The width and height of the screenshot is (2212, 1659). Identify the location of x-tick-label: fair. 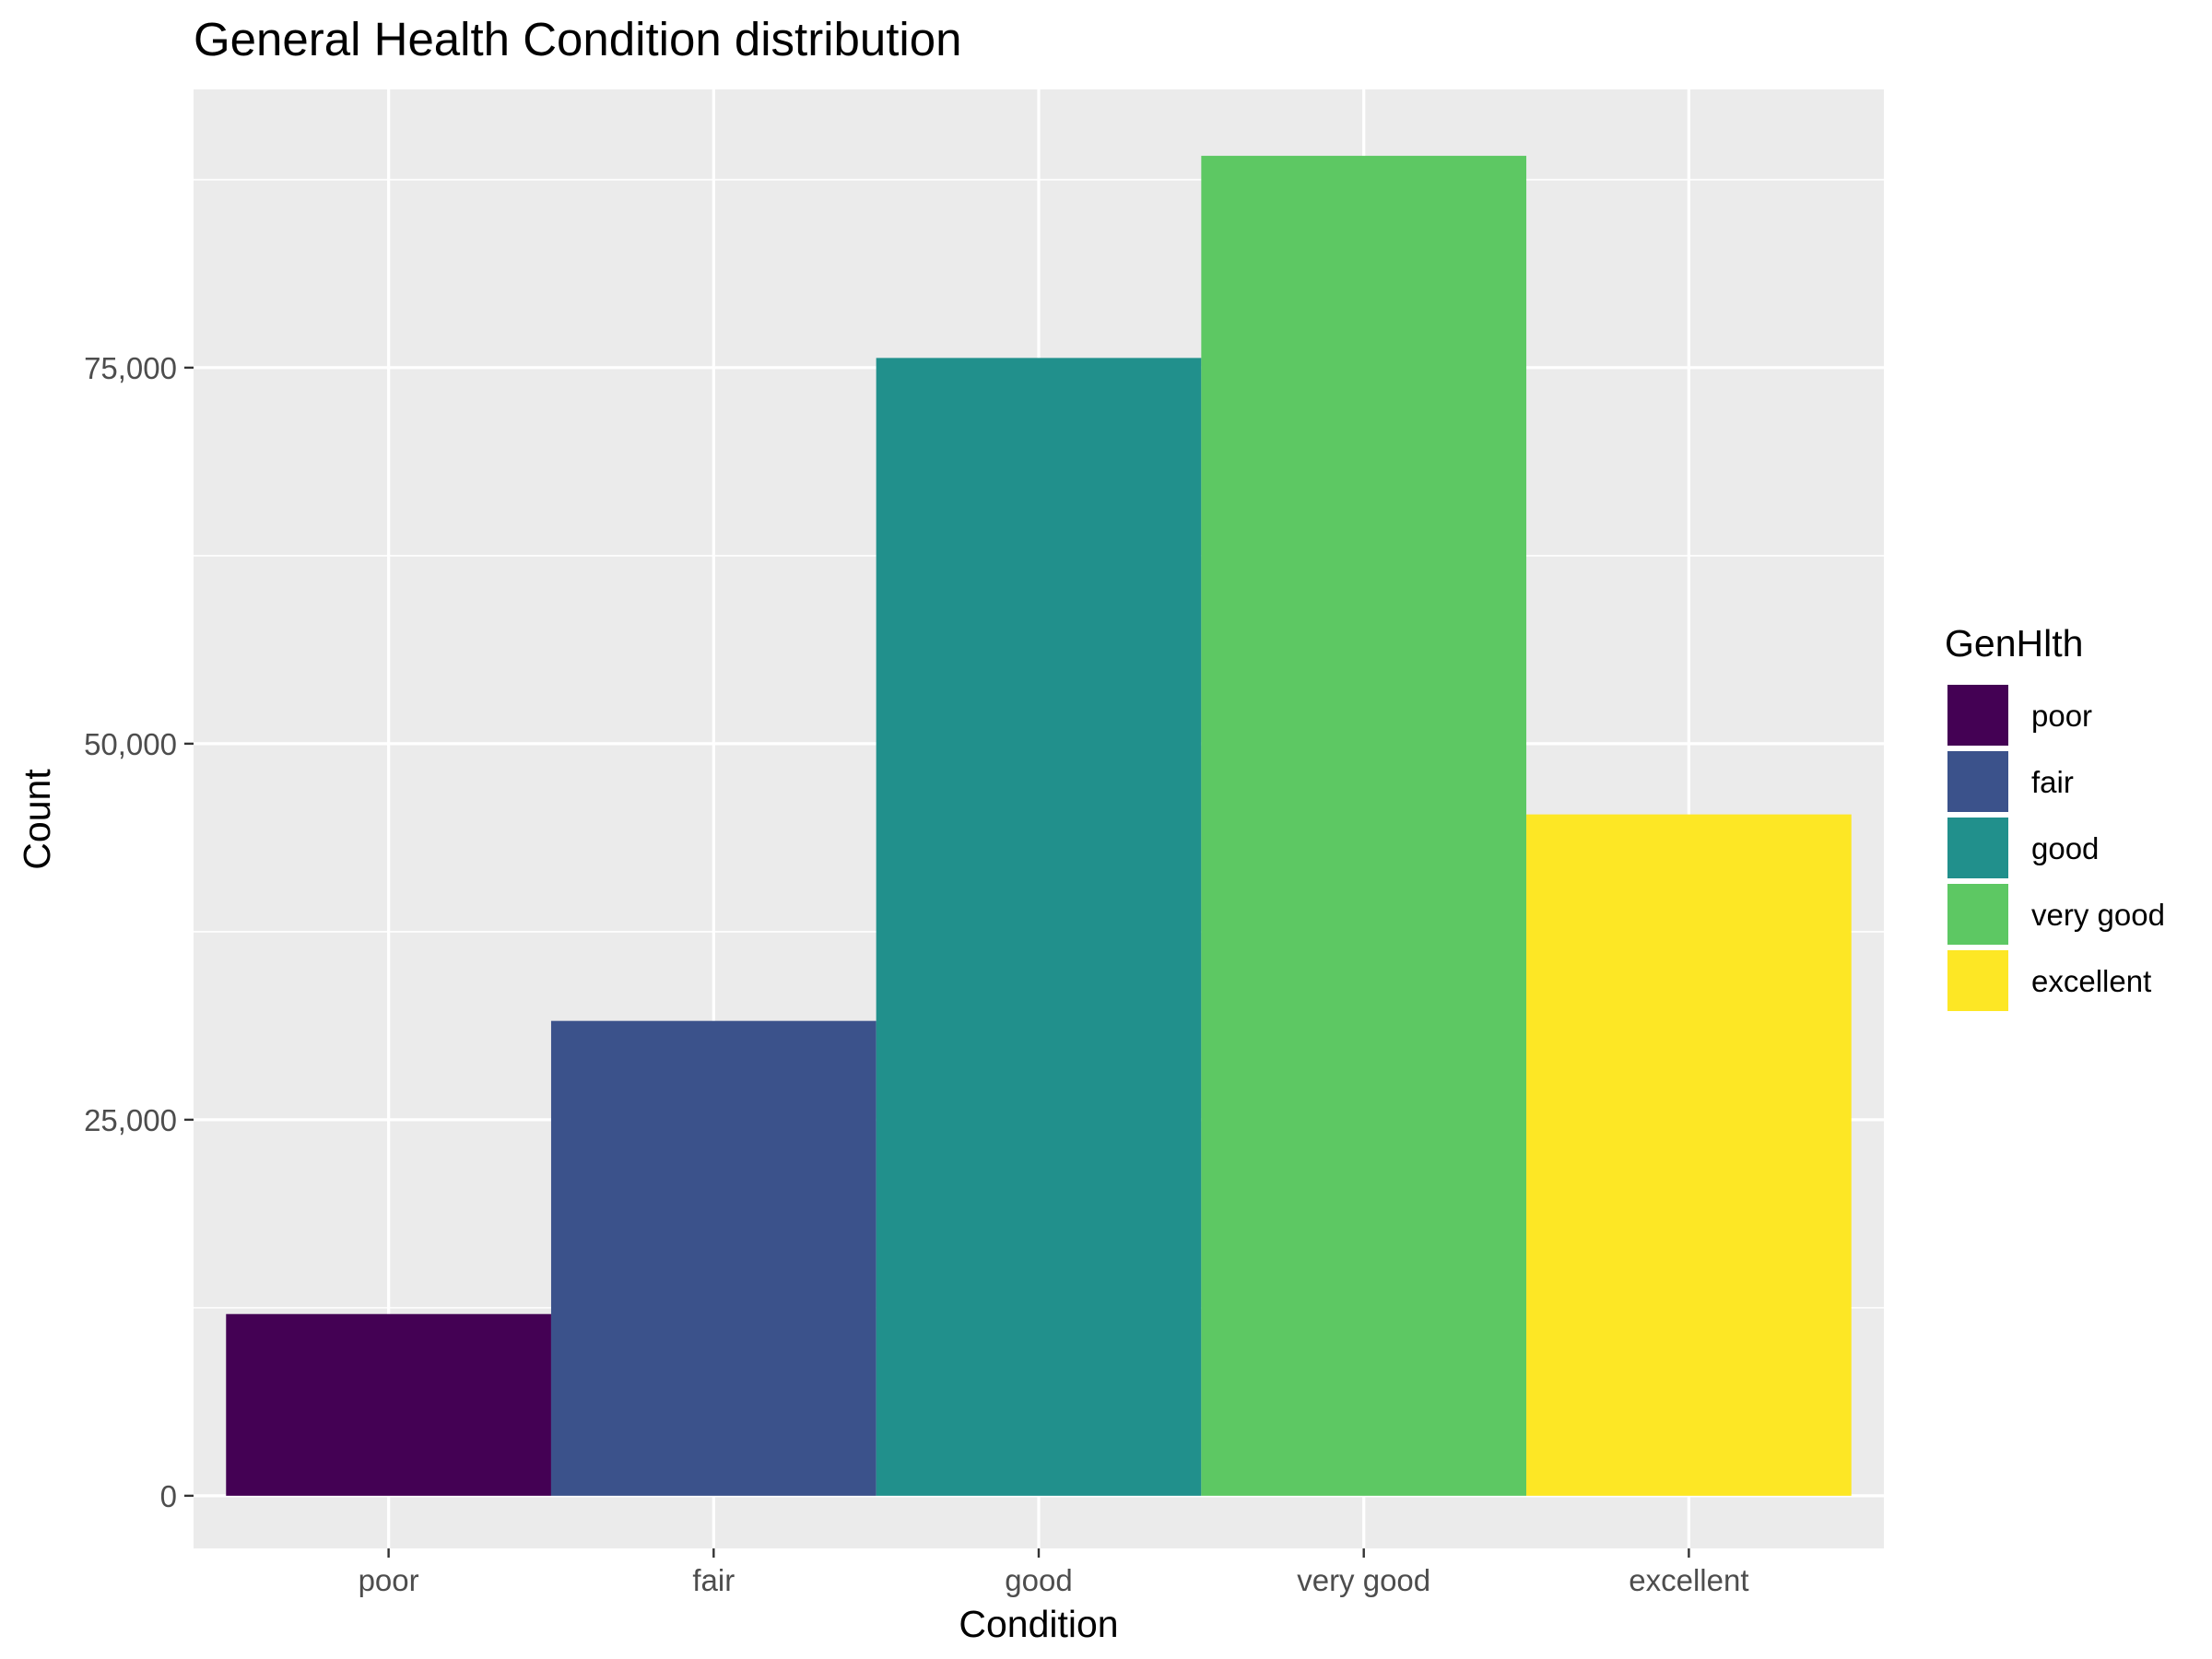
(713, 1580).